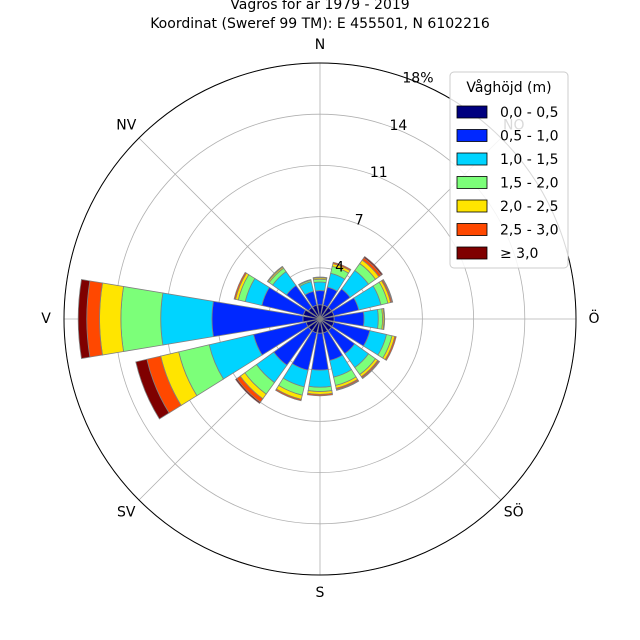 Image resolution: width=640 pixels, height=640 pixels. I want to click on legend-entry-1: 0,5 - 1,0, so click(529, 137).